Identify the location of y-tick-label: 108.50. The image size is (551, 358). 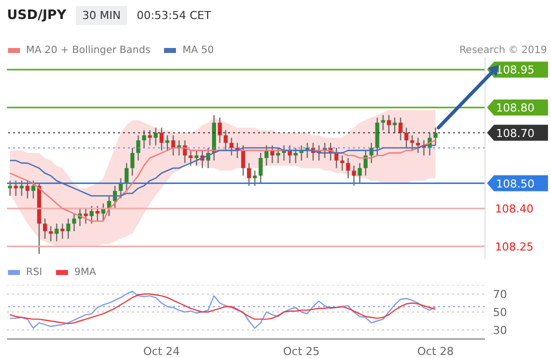
(515, 183).